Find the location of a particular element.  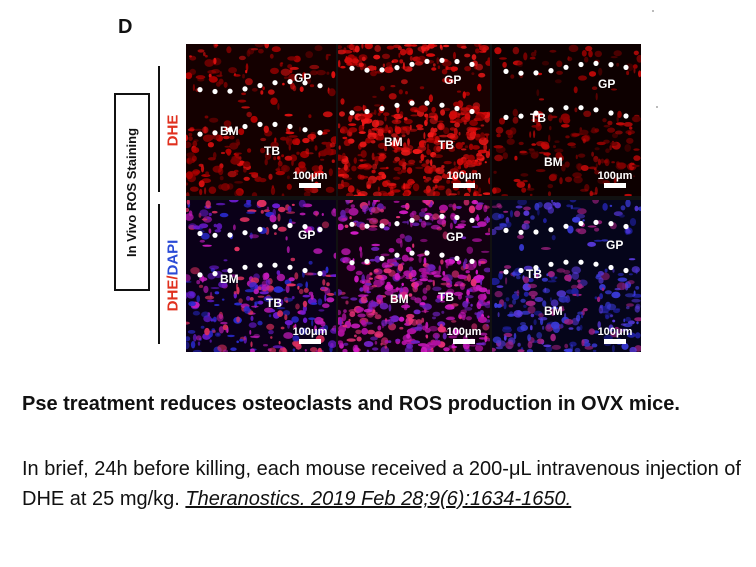

row-label-dhe-text: DHE is located at coordinates (173, 130).